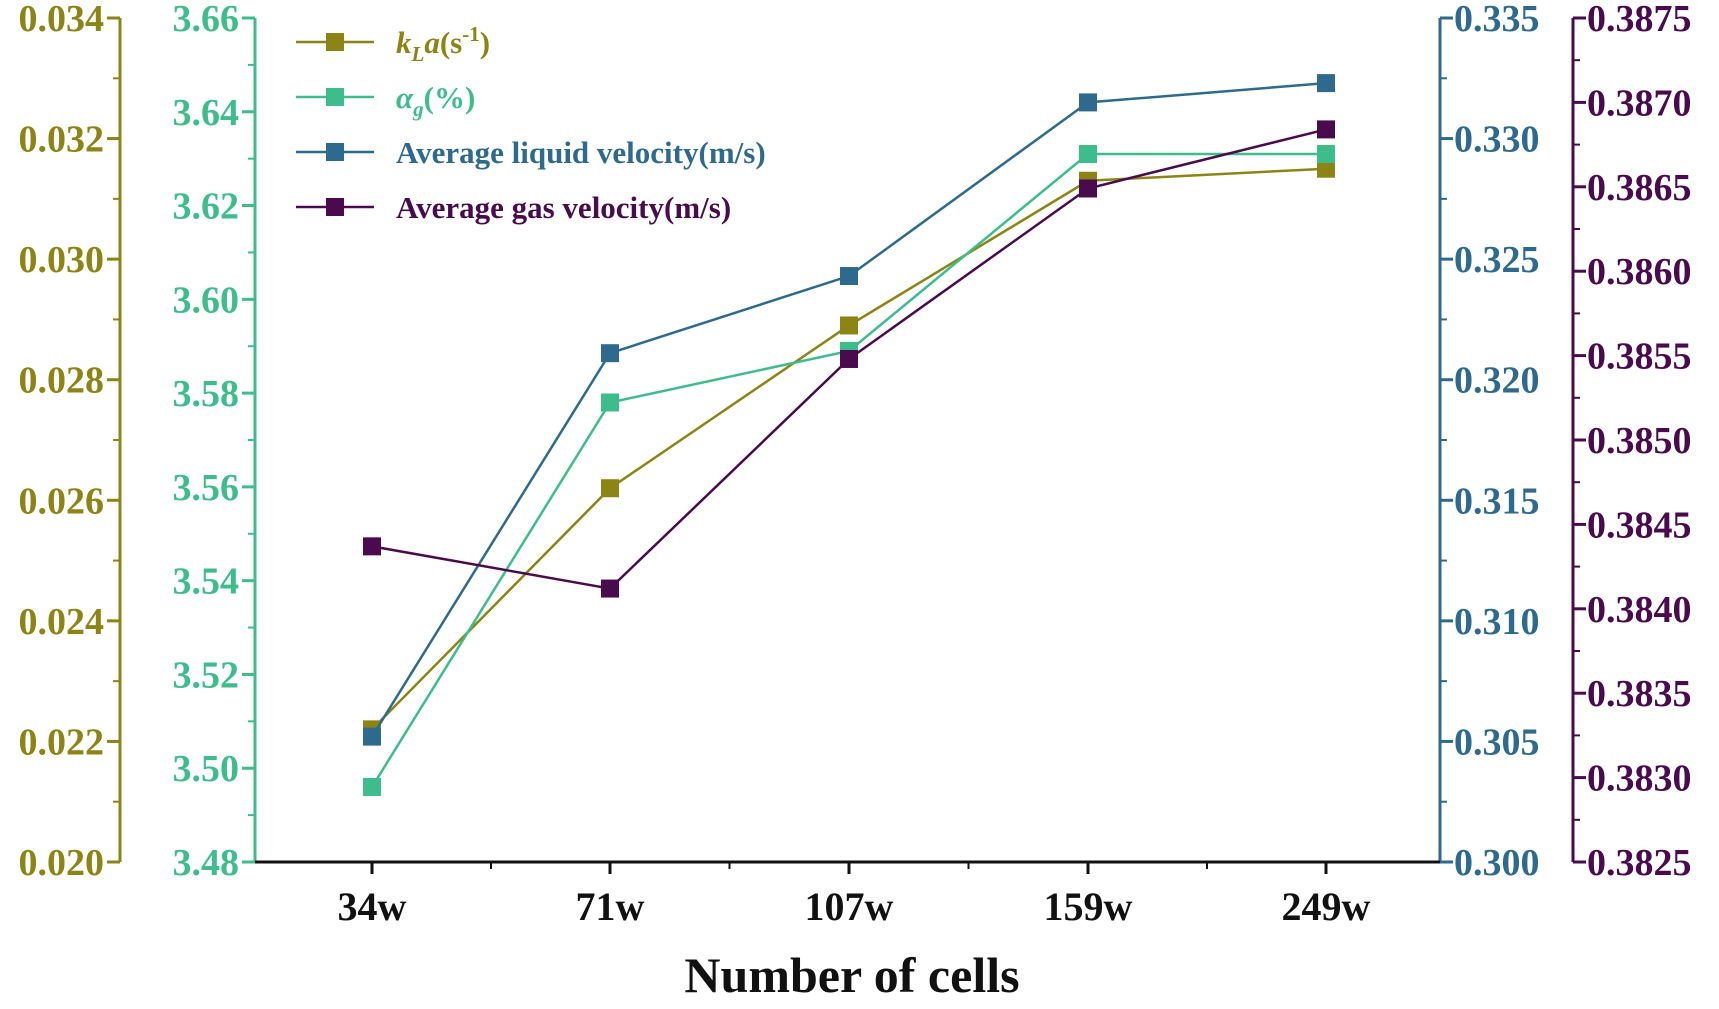 The image size is (1719, 1009). I want to click on y-axis-alpha: 3.48 3.50 3.52 3.54 3.56 3.58 3.60 3.62 3.64 3.66, so click(215, 442).